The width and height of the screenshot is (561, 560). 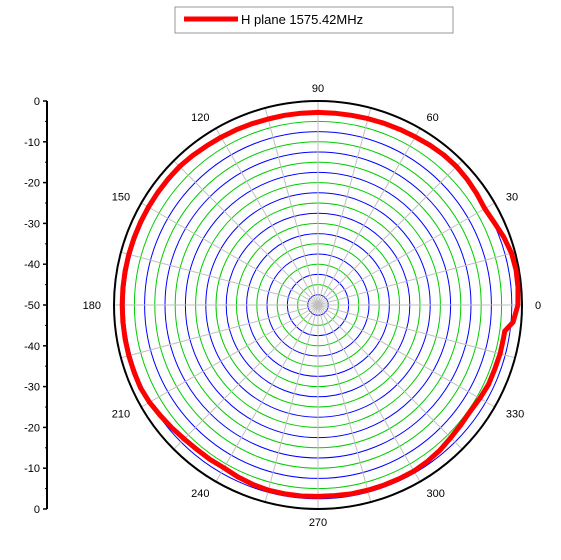 I want to click on radial-tick-label: -50, so click(x=32, y=306).